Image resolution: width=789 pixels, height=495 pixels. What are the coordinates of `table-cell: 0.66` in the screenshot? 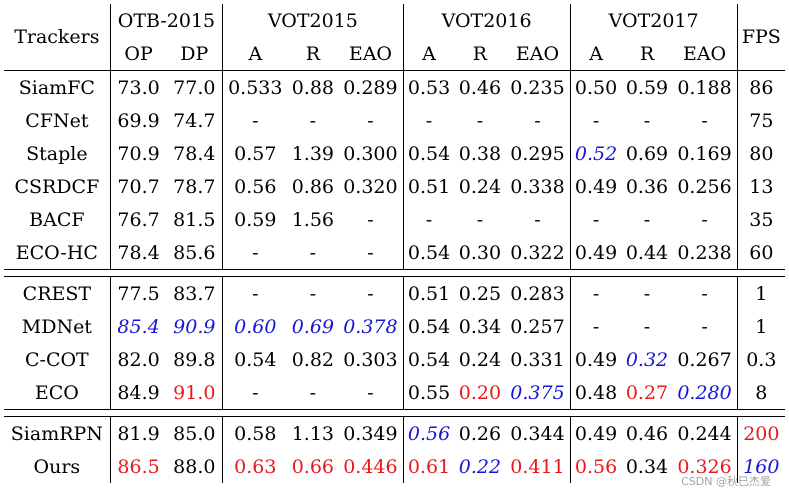 It's located at (313, 466).